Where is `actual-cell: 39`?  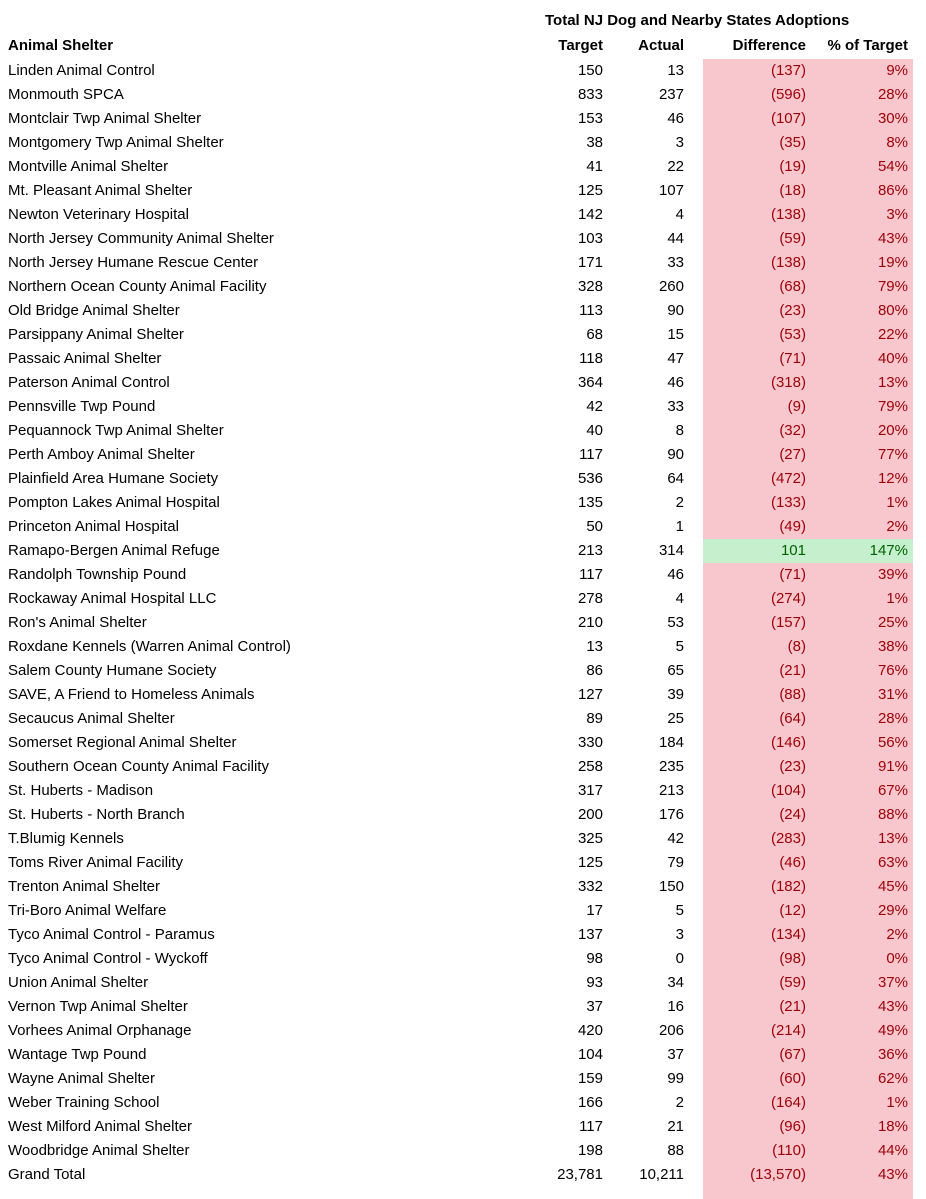 actual-cell: 39 is located at coordinates (675, 694).